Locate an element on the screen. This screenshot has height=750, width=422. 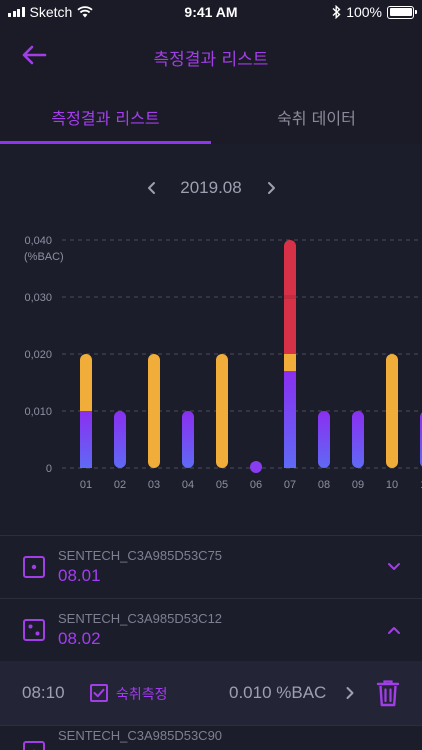
checkbox-checked-icon is located at coordinates (99, 693).